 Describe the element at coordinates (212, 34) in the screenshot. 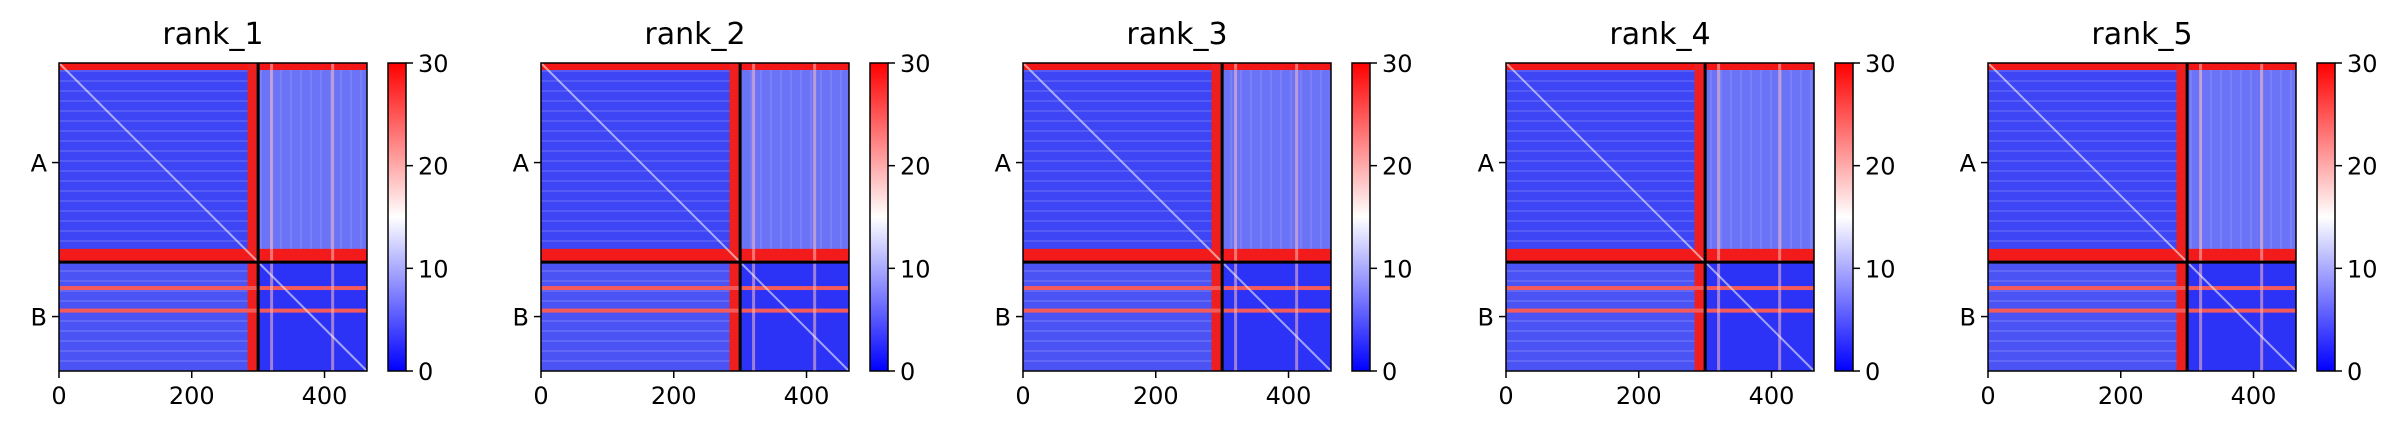

I see `panel-title: rank_1` at that location.